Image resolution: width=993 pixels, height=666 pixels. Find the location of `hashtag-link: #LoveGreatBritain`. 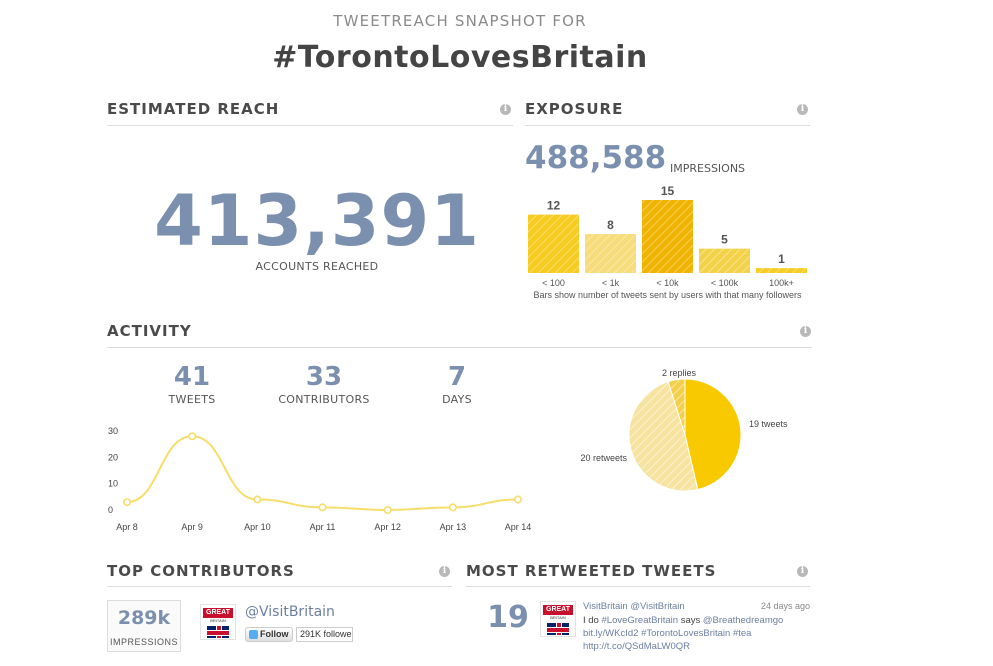

hashtag-link: #LoveGreatBritain is located at coordinates (640, 620).